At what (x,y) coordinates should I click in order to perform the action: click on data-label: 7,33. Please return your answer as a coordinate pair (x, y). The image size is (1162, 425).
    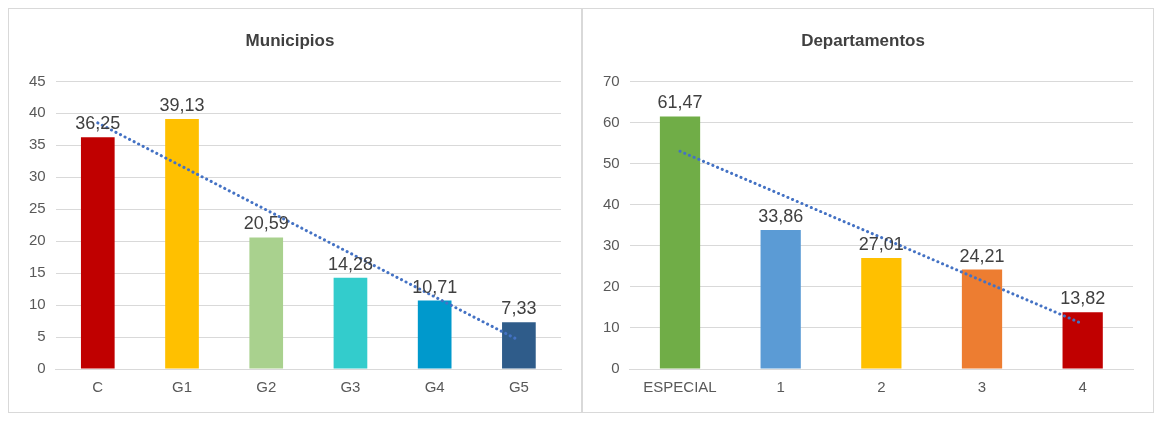
    Looking at the image, I should click on (519, 308).